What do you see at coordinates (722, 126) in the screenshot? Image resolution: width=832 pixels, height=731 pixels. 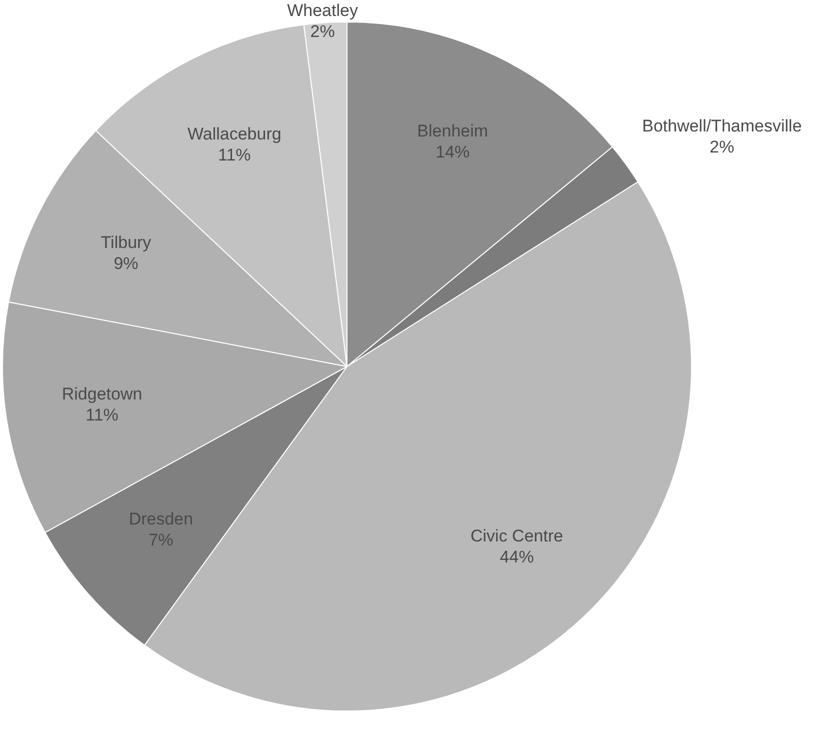 I see `slice-label: Bothwell/Thamesville` at bounding box center [722, 126].